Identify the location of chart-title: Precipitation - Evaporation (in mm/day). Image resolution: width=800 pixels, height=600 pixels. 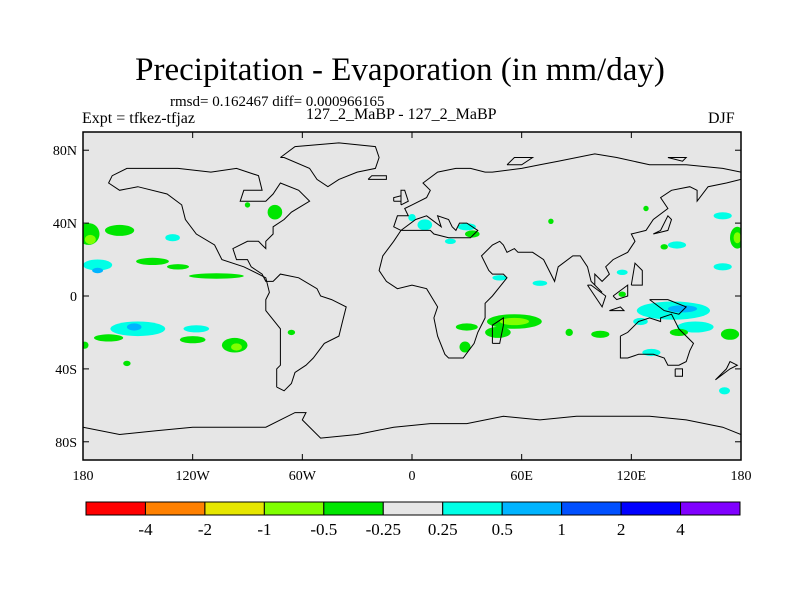
(400, 70).